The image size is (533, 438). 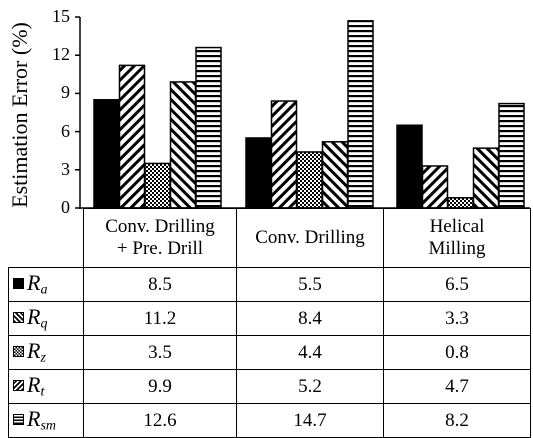 What do you see at coordinates (46, 238) in the screenshot?
I see `table-corner` at bounding box center [46, 238].